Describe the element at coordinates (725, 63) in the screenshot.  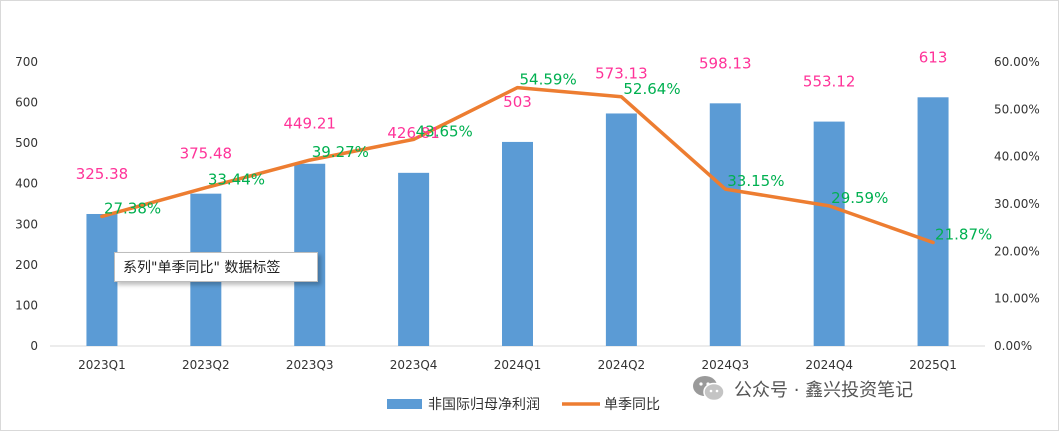
I see `bar-data-label: 598.13` at that location.